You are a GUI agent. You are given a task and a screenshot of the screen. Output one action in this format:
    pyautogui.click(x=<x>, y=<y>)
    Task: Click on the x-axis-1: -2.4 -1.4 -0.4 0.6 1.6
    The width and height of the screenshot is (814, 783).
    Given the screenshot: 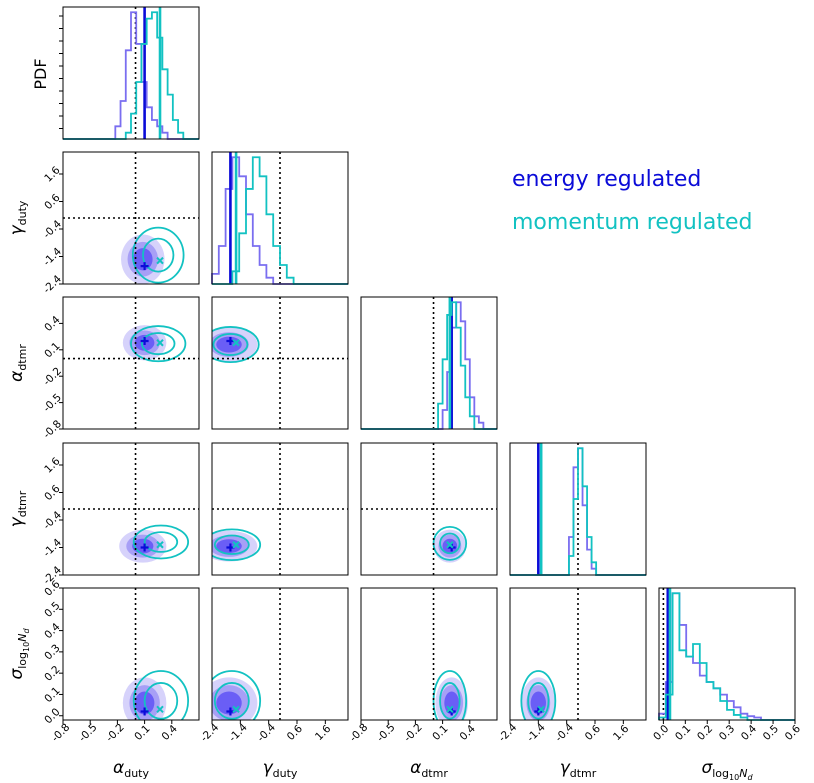 What is the action you would take?
    pyautogui.click(x=266, y=732)
    